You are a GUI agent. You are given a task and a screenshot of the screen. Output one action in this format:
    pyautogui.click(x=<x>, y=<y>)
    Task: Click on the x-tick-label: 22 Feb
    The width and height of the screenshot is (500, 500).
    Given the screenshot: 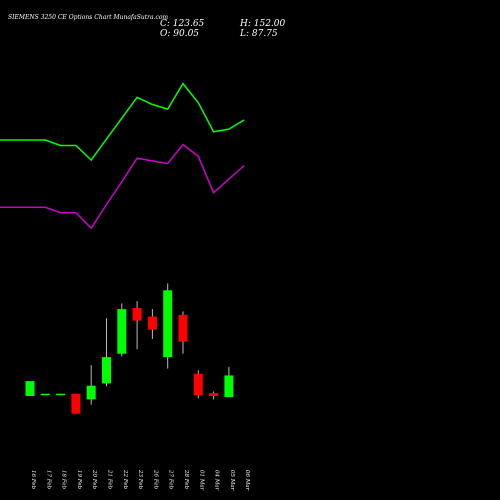 What is the action you would take?
    pyautogui.click(x=125, y=479)
    